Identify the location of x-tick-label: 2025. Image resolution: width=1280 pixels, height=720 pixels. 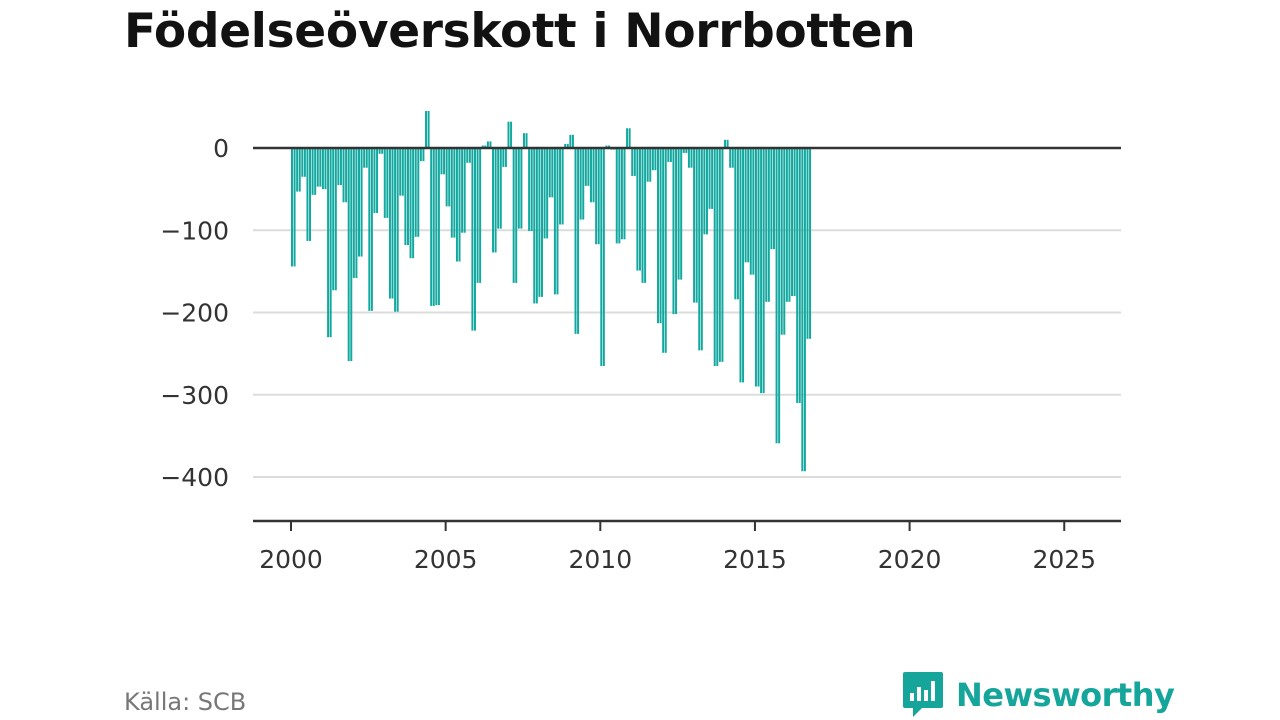
(1064, 559).